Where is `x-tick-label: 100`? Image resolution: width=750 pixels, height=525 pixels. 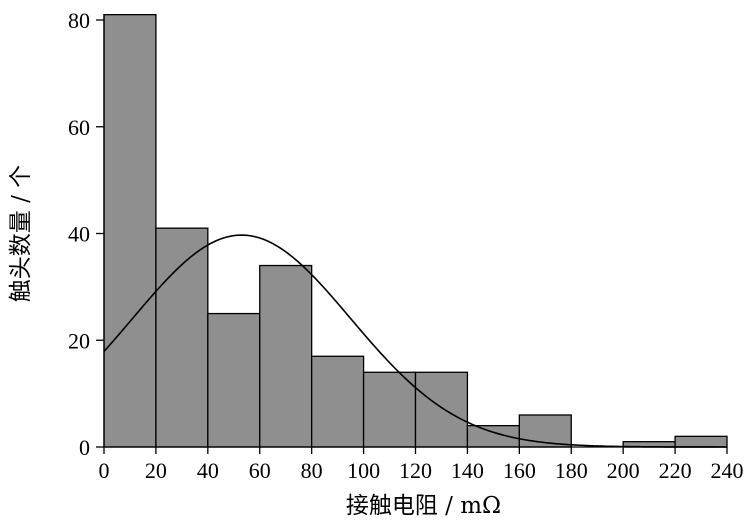
x-tick-label: 100 is located at coordinates (363, 470).